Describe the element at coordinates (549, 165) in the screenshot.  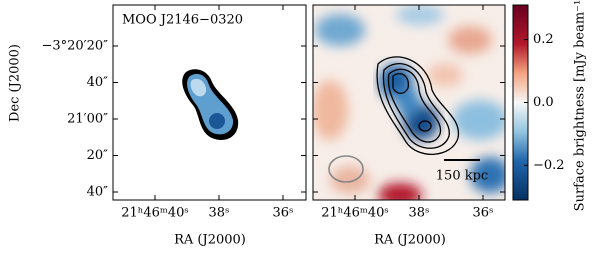
I see `colorbar-tick-label: −0.2` at that location.